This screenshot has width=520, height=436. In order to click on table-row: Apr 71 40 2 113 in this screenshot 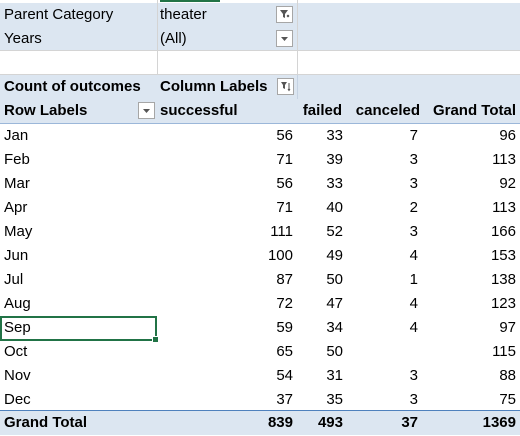, I will do `click(260, 208)`.